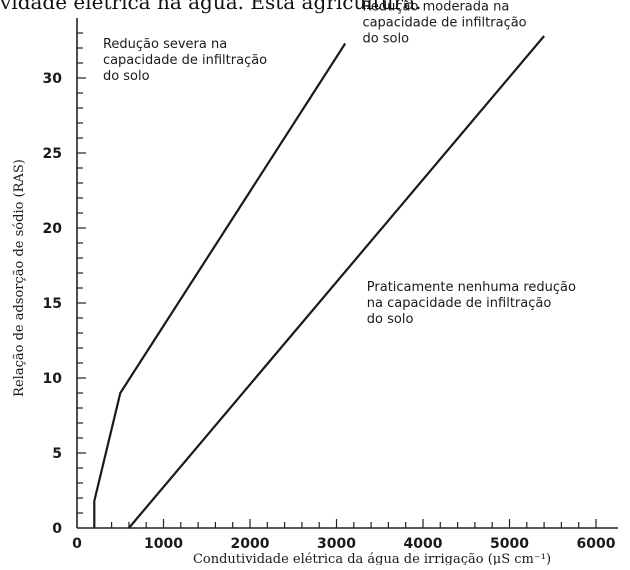  Describe the element at coordinates (509, 544) in the screenshot. I see `x-tick-label: 5000` at that location.